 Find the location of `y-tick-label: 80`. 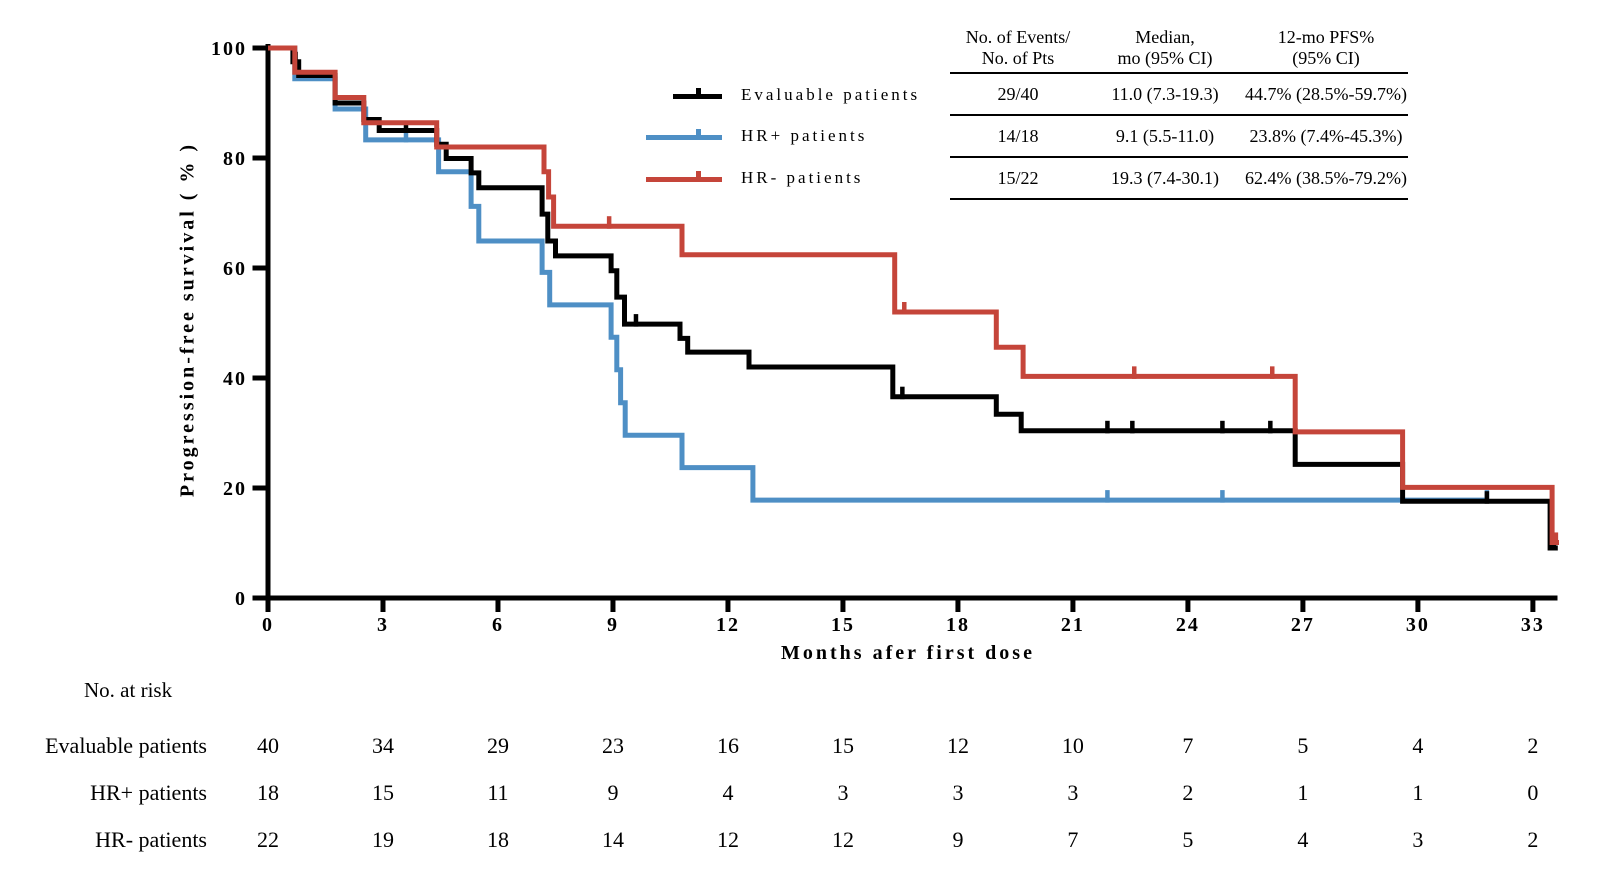

y-tick-label: 80 is located at coordinates (235, 159).